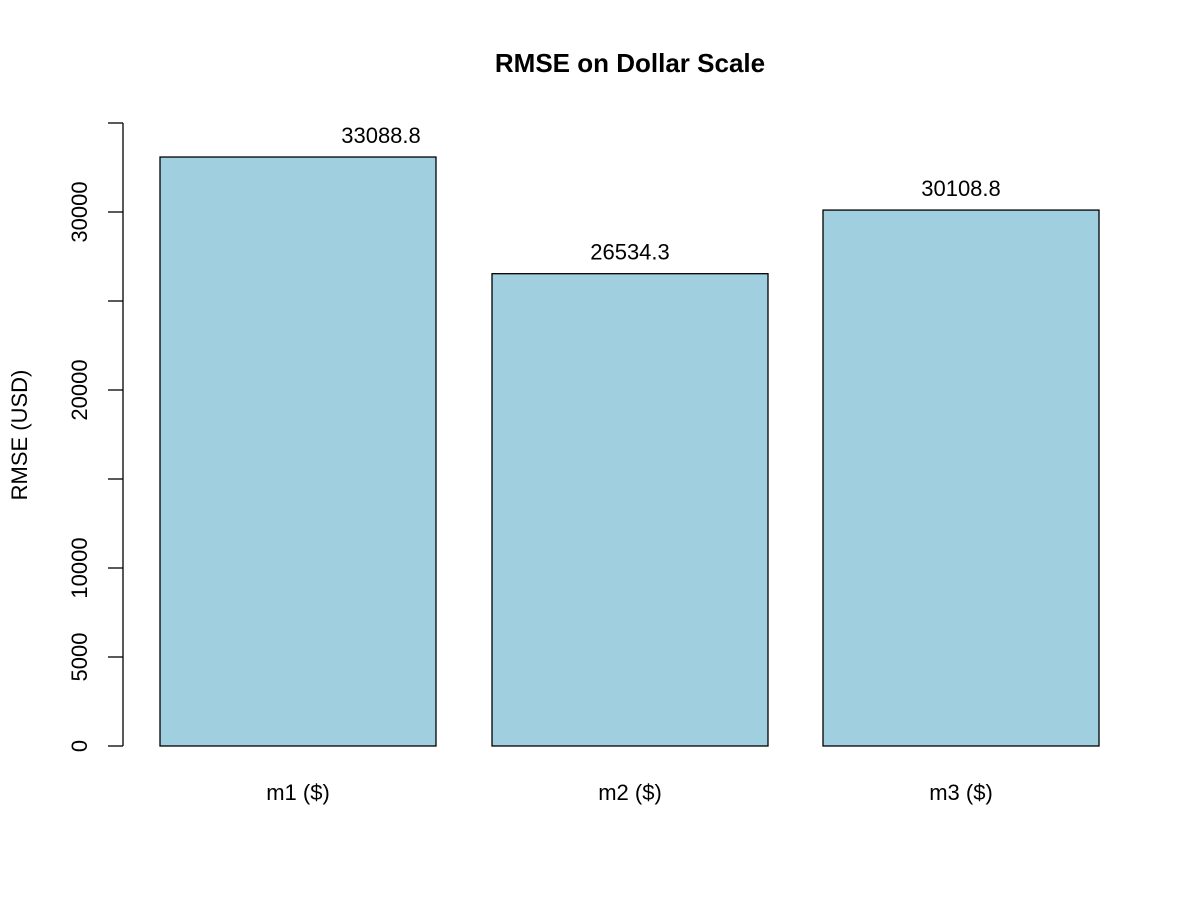 This screenshot has width=1200, height=900. Describe the element at coordinates (79, 567) in the screenshot. I see `y-tick-label: 10000` at that location.